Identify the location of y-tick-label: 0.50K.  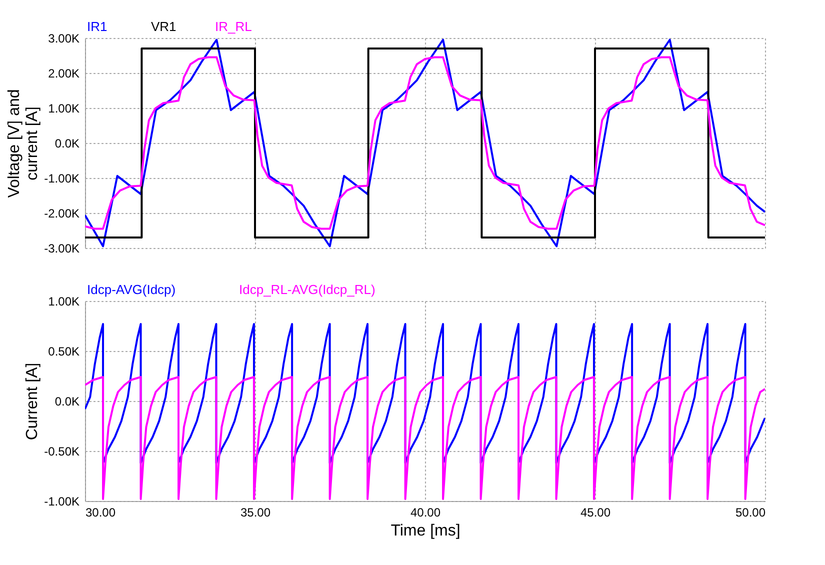
(64, 351).